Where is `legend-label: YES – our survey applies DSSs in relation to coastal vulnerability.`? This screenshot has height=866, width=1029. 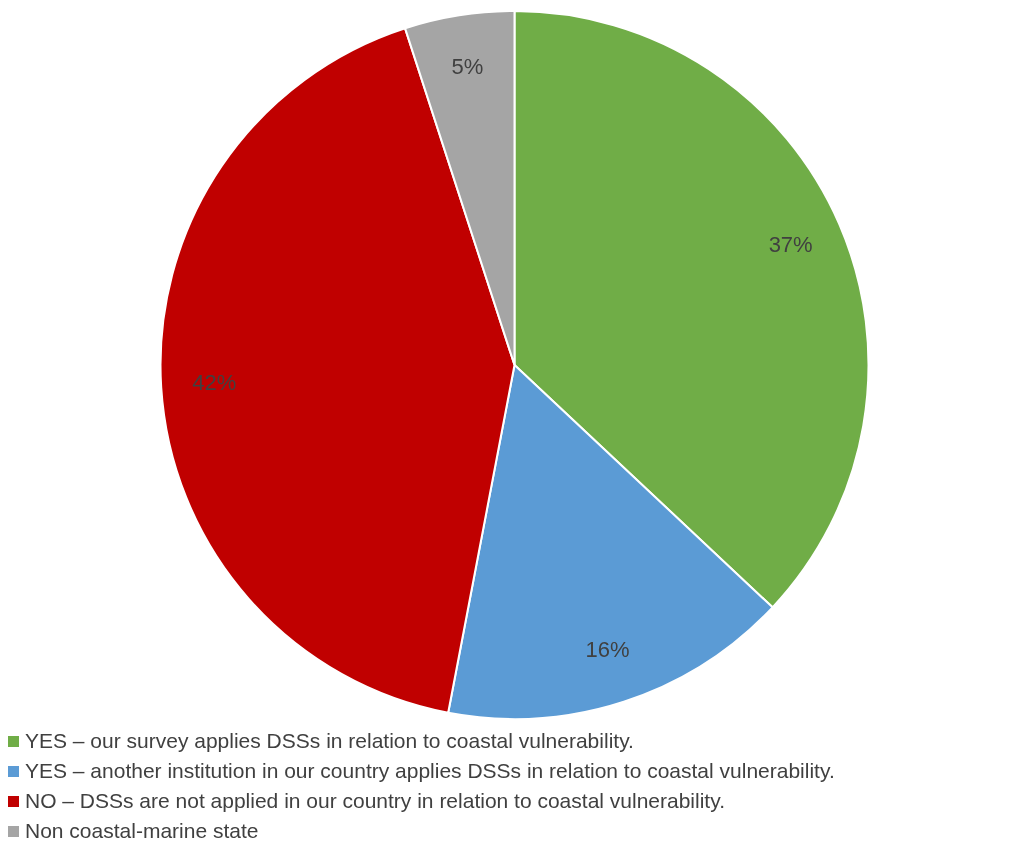 legend-label: YES – our survey applies DSSs in relation to coastal vulnerability. is located at coordinates (329, 740).